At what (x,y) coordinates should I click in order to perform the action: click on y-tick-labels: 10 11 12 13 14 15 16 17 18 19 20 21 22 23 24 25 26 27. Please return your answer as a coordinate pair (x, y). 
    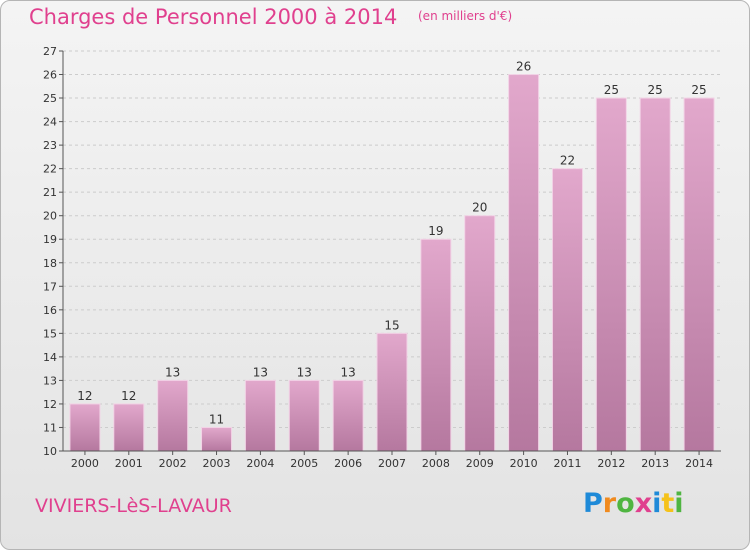
    Looking at the image, I should click on (50, 251).